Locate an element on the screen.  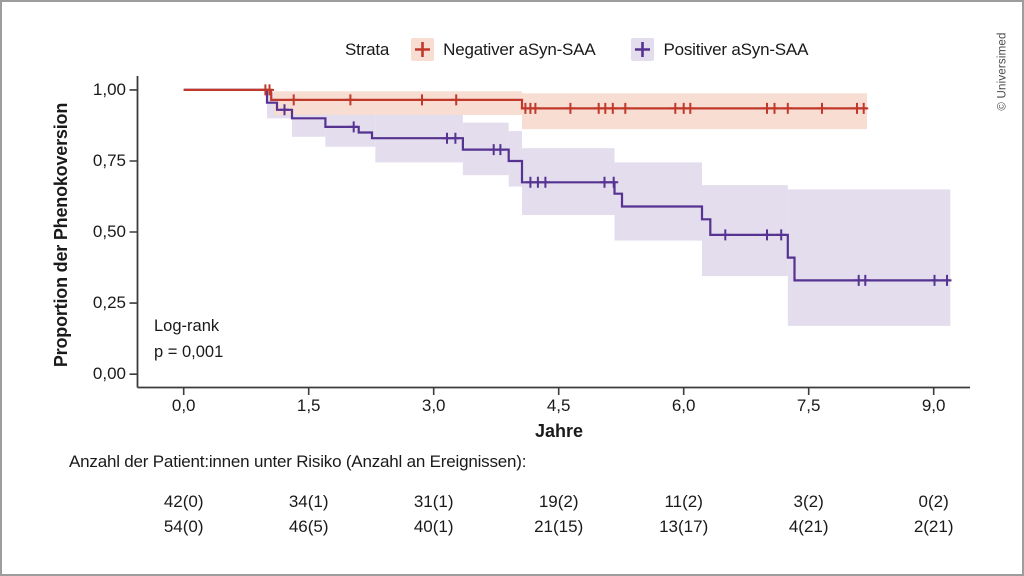
risk-table-cell: 13(17) is located at coordinates (684, 526).